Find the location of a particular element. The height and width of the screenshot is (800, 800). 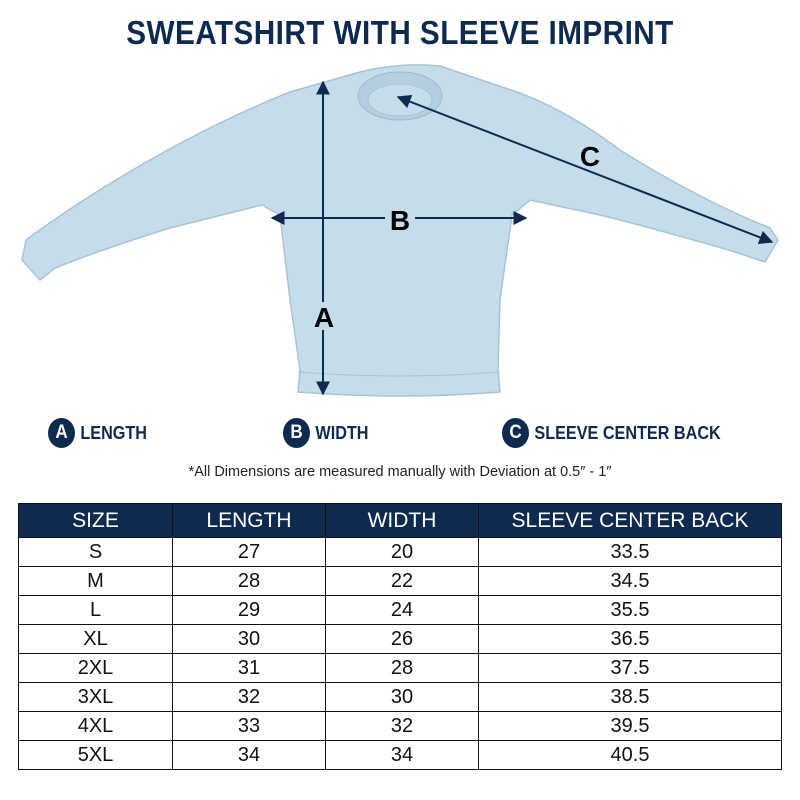

size-cell: 2XL is located at coordinates (95, 668).